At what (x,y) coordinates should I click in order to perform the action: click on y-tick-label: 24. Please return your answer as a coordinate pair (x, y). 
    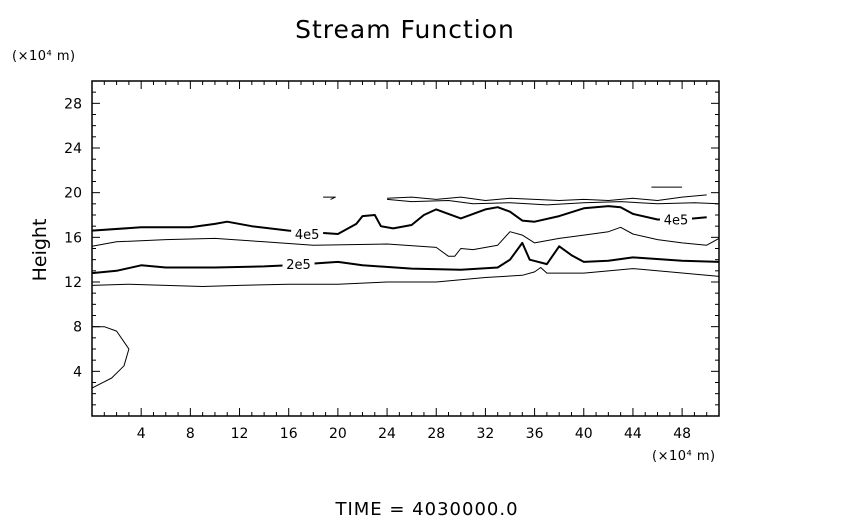
    Looking at the image, I should click on (73, 149).